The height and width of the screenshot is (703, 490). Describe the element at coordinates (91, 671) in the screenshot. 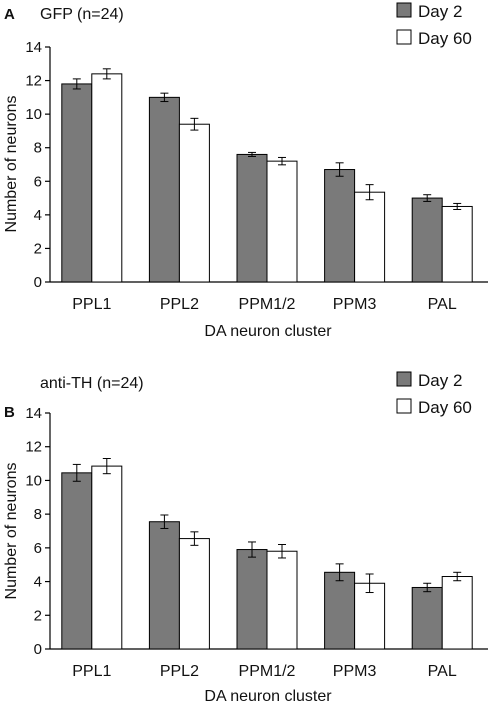

I see `panel-b-category-label: PPL1` at that location.